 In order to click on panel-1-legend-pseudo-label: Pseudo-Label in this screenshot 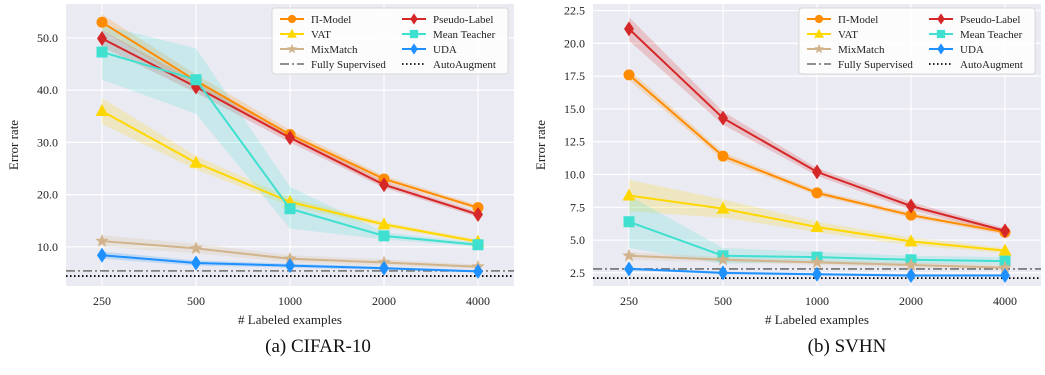, I will do `click(447, 19)`.